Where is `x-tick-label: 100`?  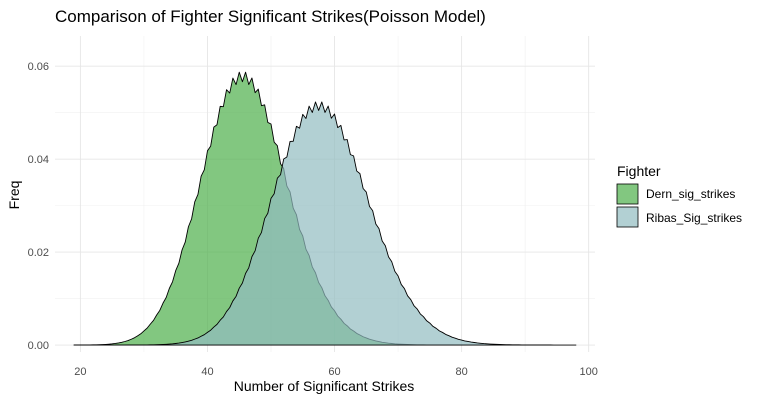
x-tick-label: 100 is located at coordinates (588, 372).